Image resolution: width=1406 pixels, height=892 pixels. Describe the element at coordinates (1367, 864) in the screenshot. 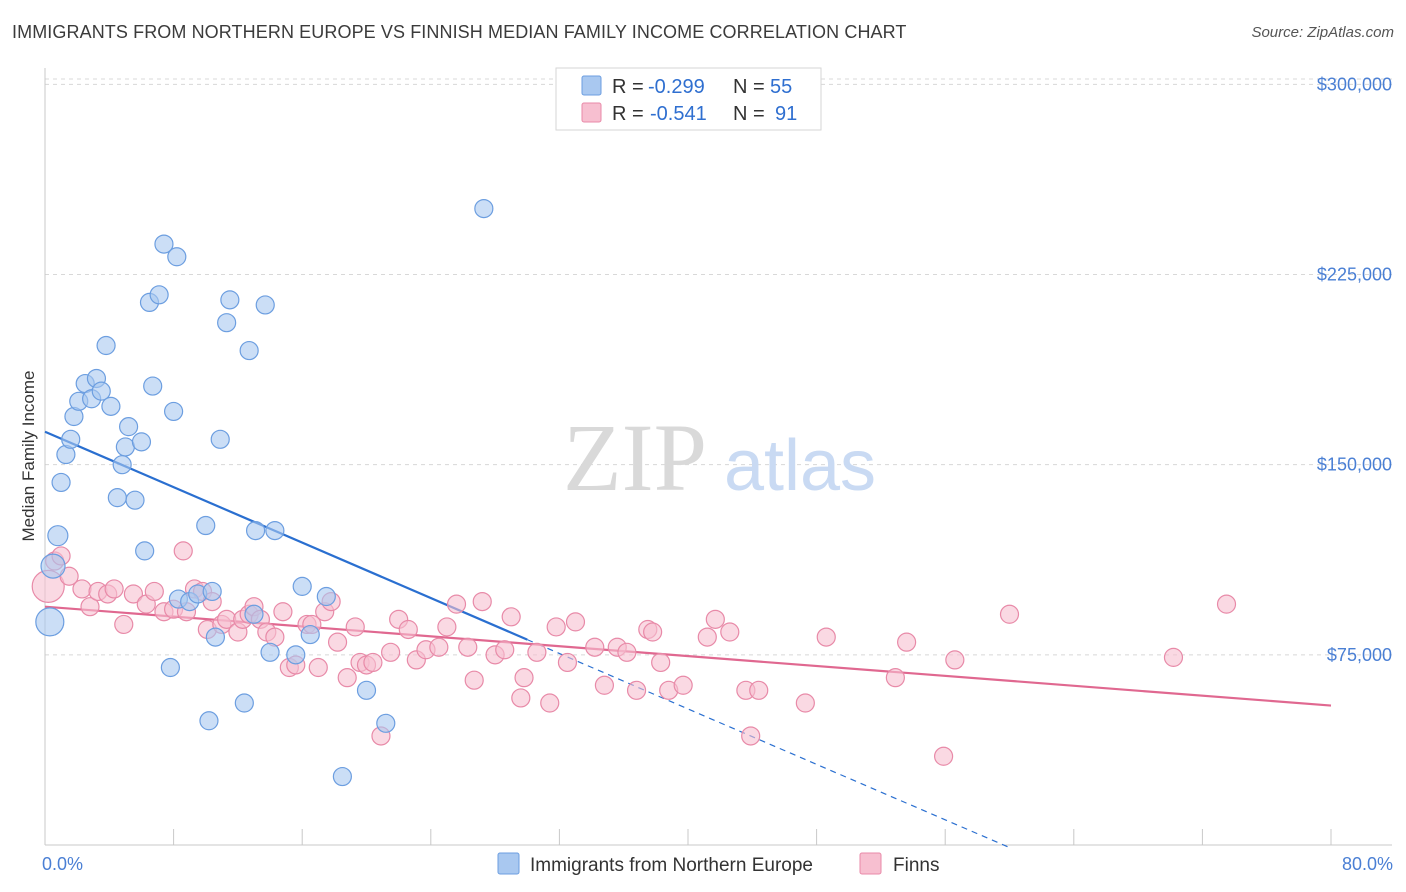

I see `x-tick-label-max: 80.0%` at that location.